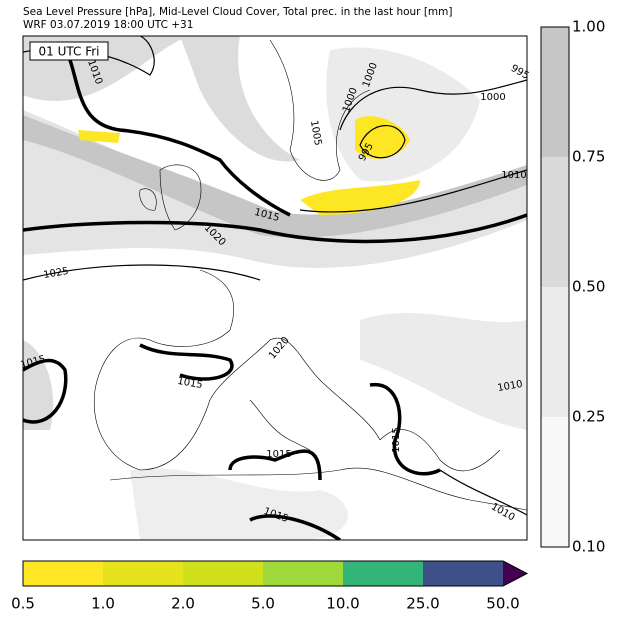  What do you see at coordinates (588, 417) in the screenshot?
I see `colorbar-label: 0.25` at bounding box center [588, 417].